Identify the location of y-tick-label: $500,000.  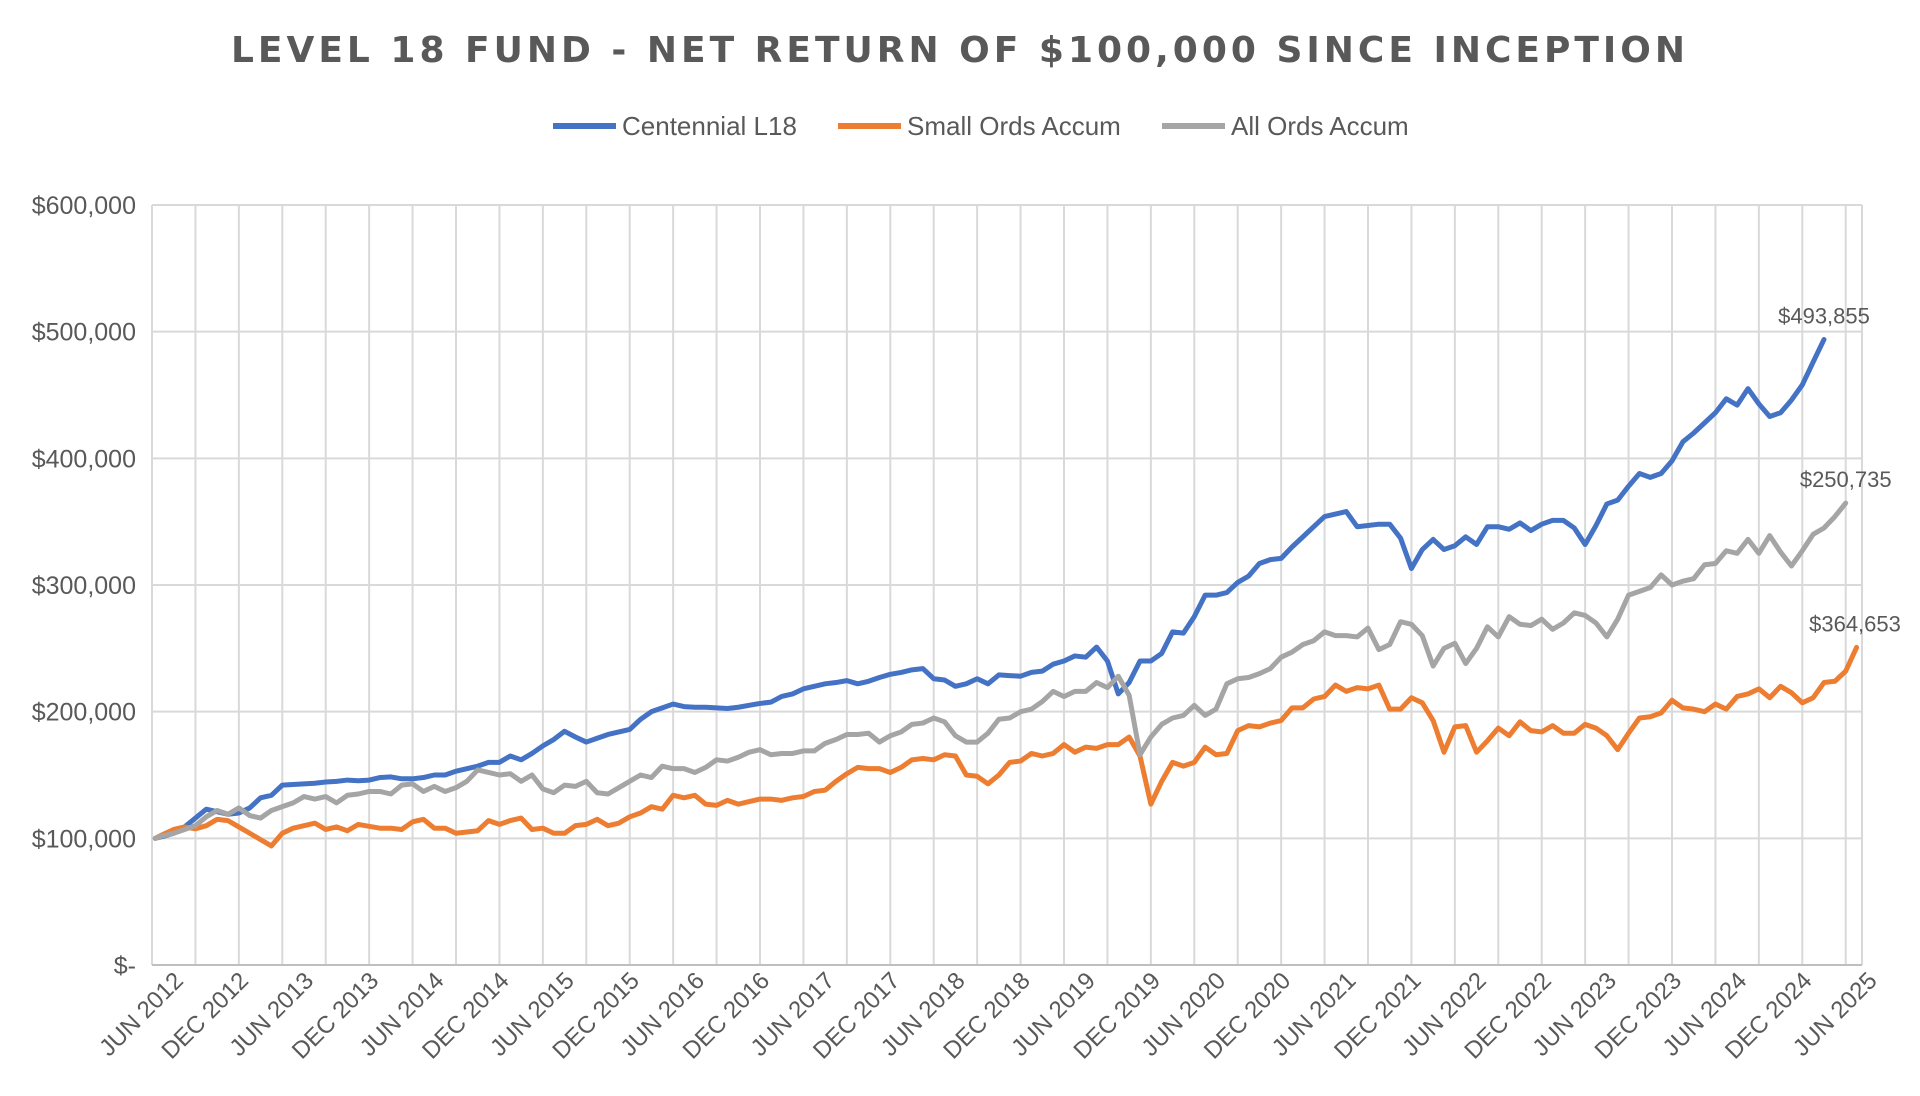
(84, 333).